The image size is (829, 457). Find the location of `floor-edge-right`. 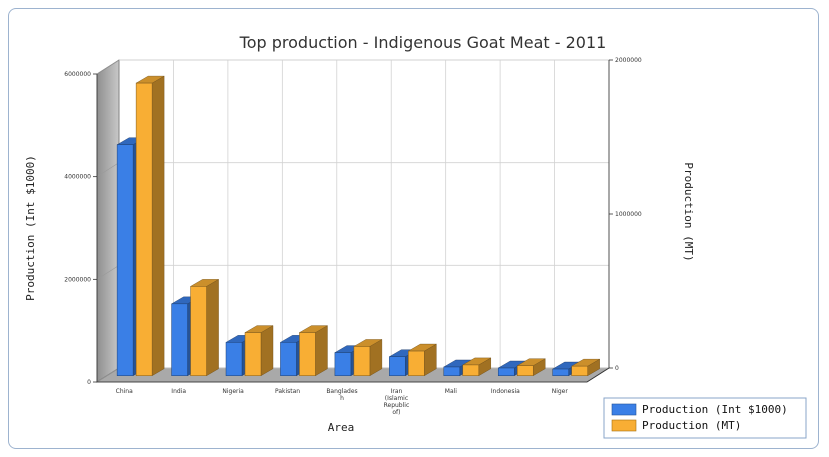

floor-edge-right is located at coordinates (598, 375).